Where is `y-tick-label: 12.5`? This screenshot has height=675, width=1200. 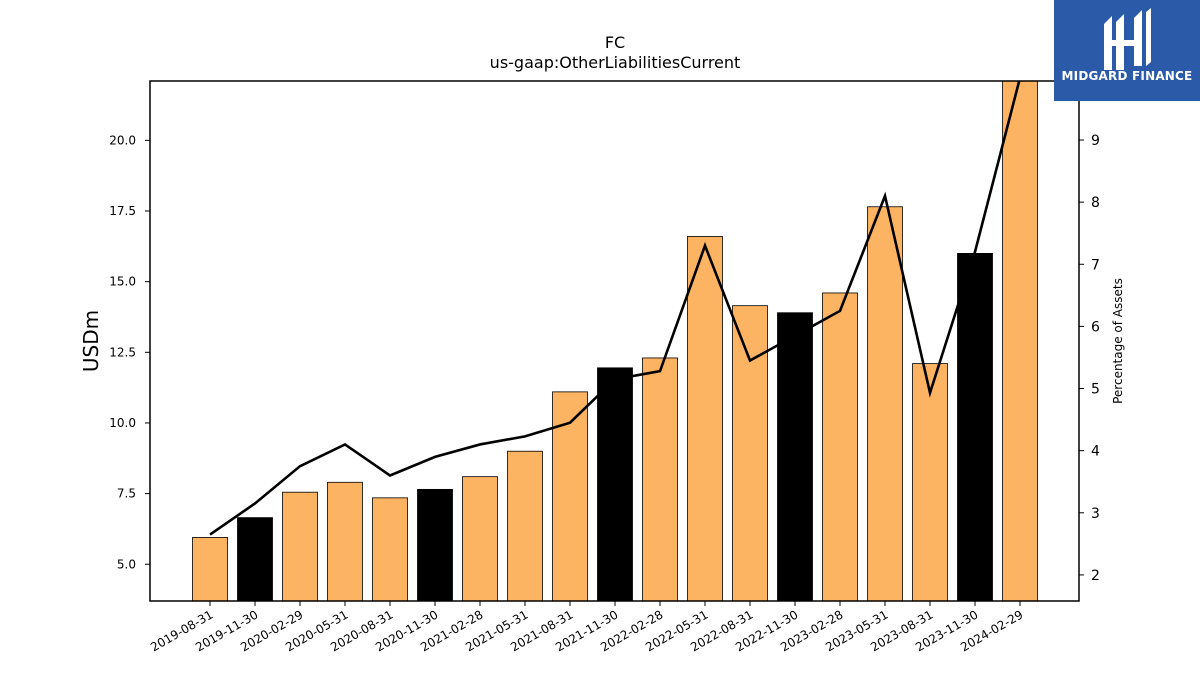
y-tick-label: 12.5 is located at coordinates (122, 352).